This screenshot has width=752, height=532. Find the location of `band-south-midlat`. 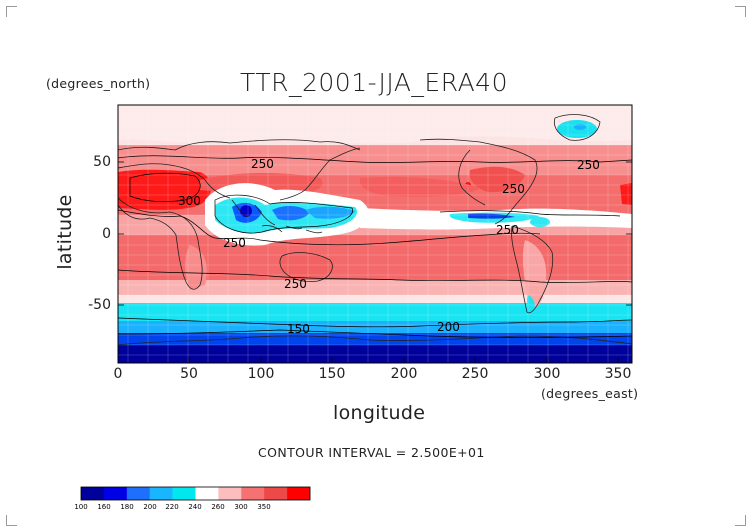

band-south-midlat is located at coordinates (375, 299).